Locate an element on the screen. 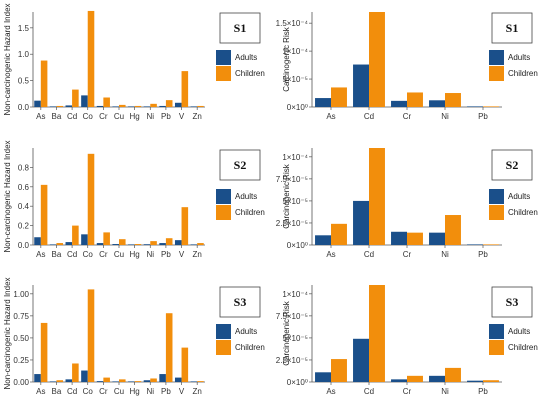 Image resolution: width=550 pixels, height=407 pixels. y-tick-label: 1×10⁻⁴ is located at coordinates (295, 51).